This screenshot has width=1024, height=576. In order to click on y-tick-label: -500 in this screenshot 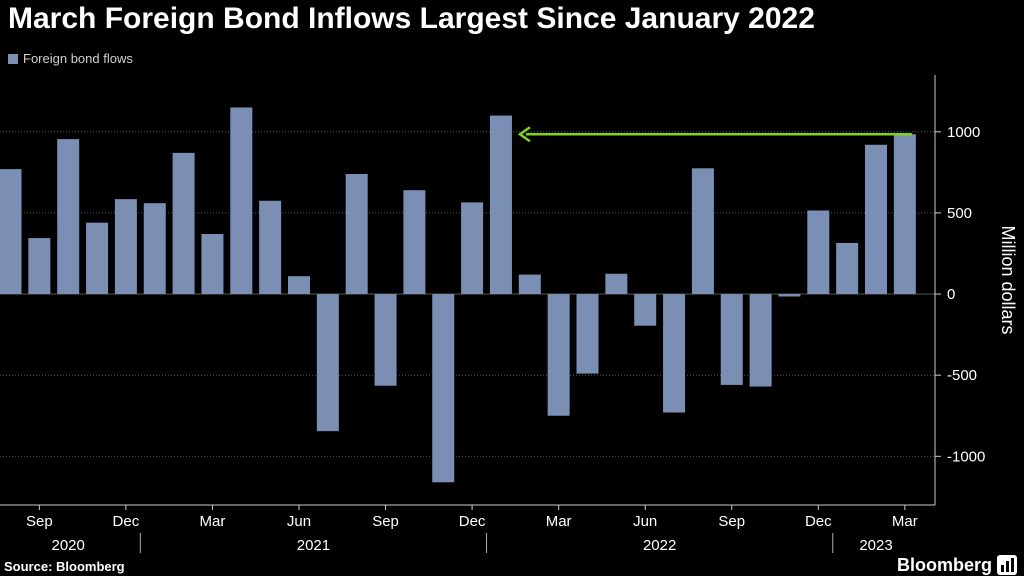, I will do `click(962, 375)`.